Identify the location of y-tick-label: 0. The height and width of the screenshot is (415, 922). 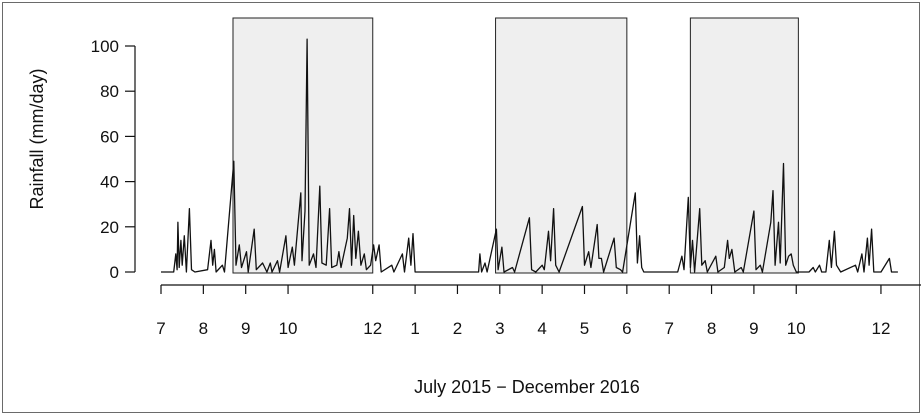
(114, 272).